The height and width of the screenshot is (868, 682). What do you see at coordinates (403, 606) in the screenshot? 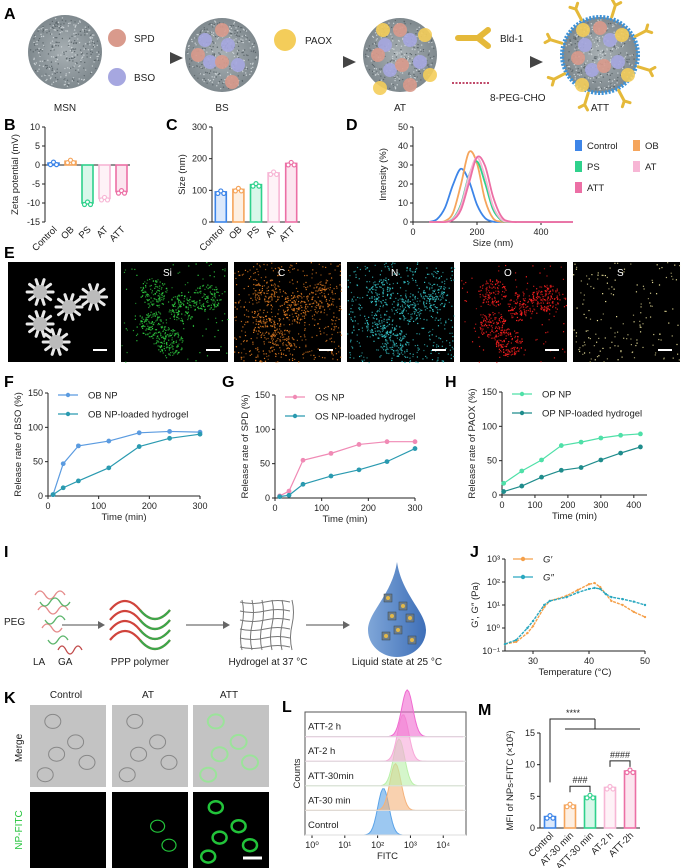
I see `nanoparticle-core` at bounding box center [403, 606].